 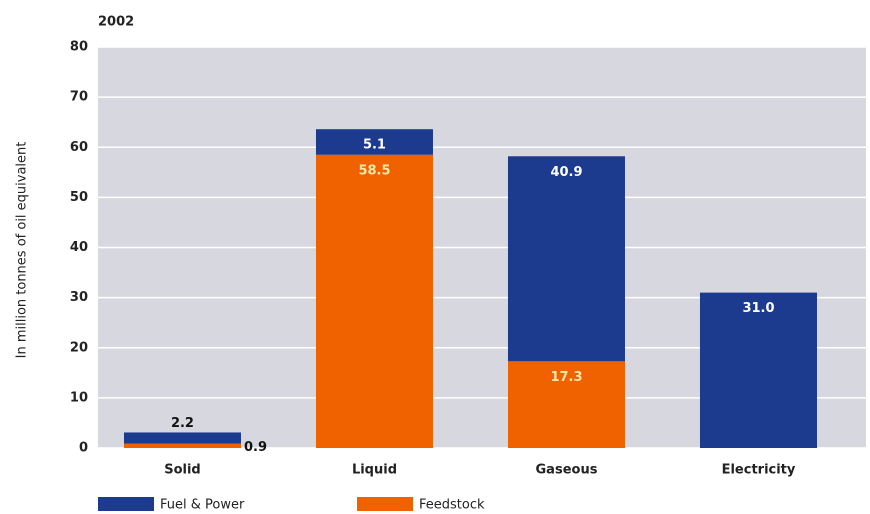 What do you see at coordinates (758, 308) in the screenshot?
I see `value-label: 31.0` at bounding box center [758, 308].